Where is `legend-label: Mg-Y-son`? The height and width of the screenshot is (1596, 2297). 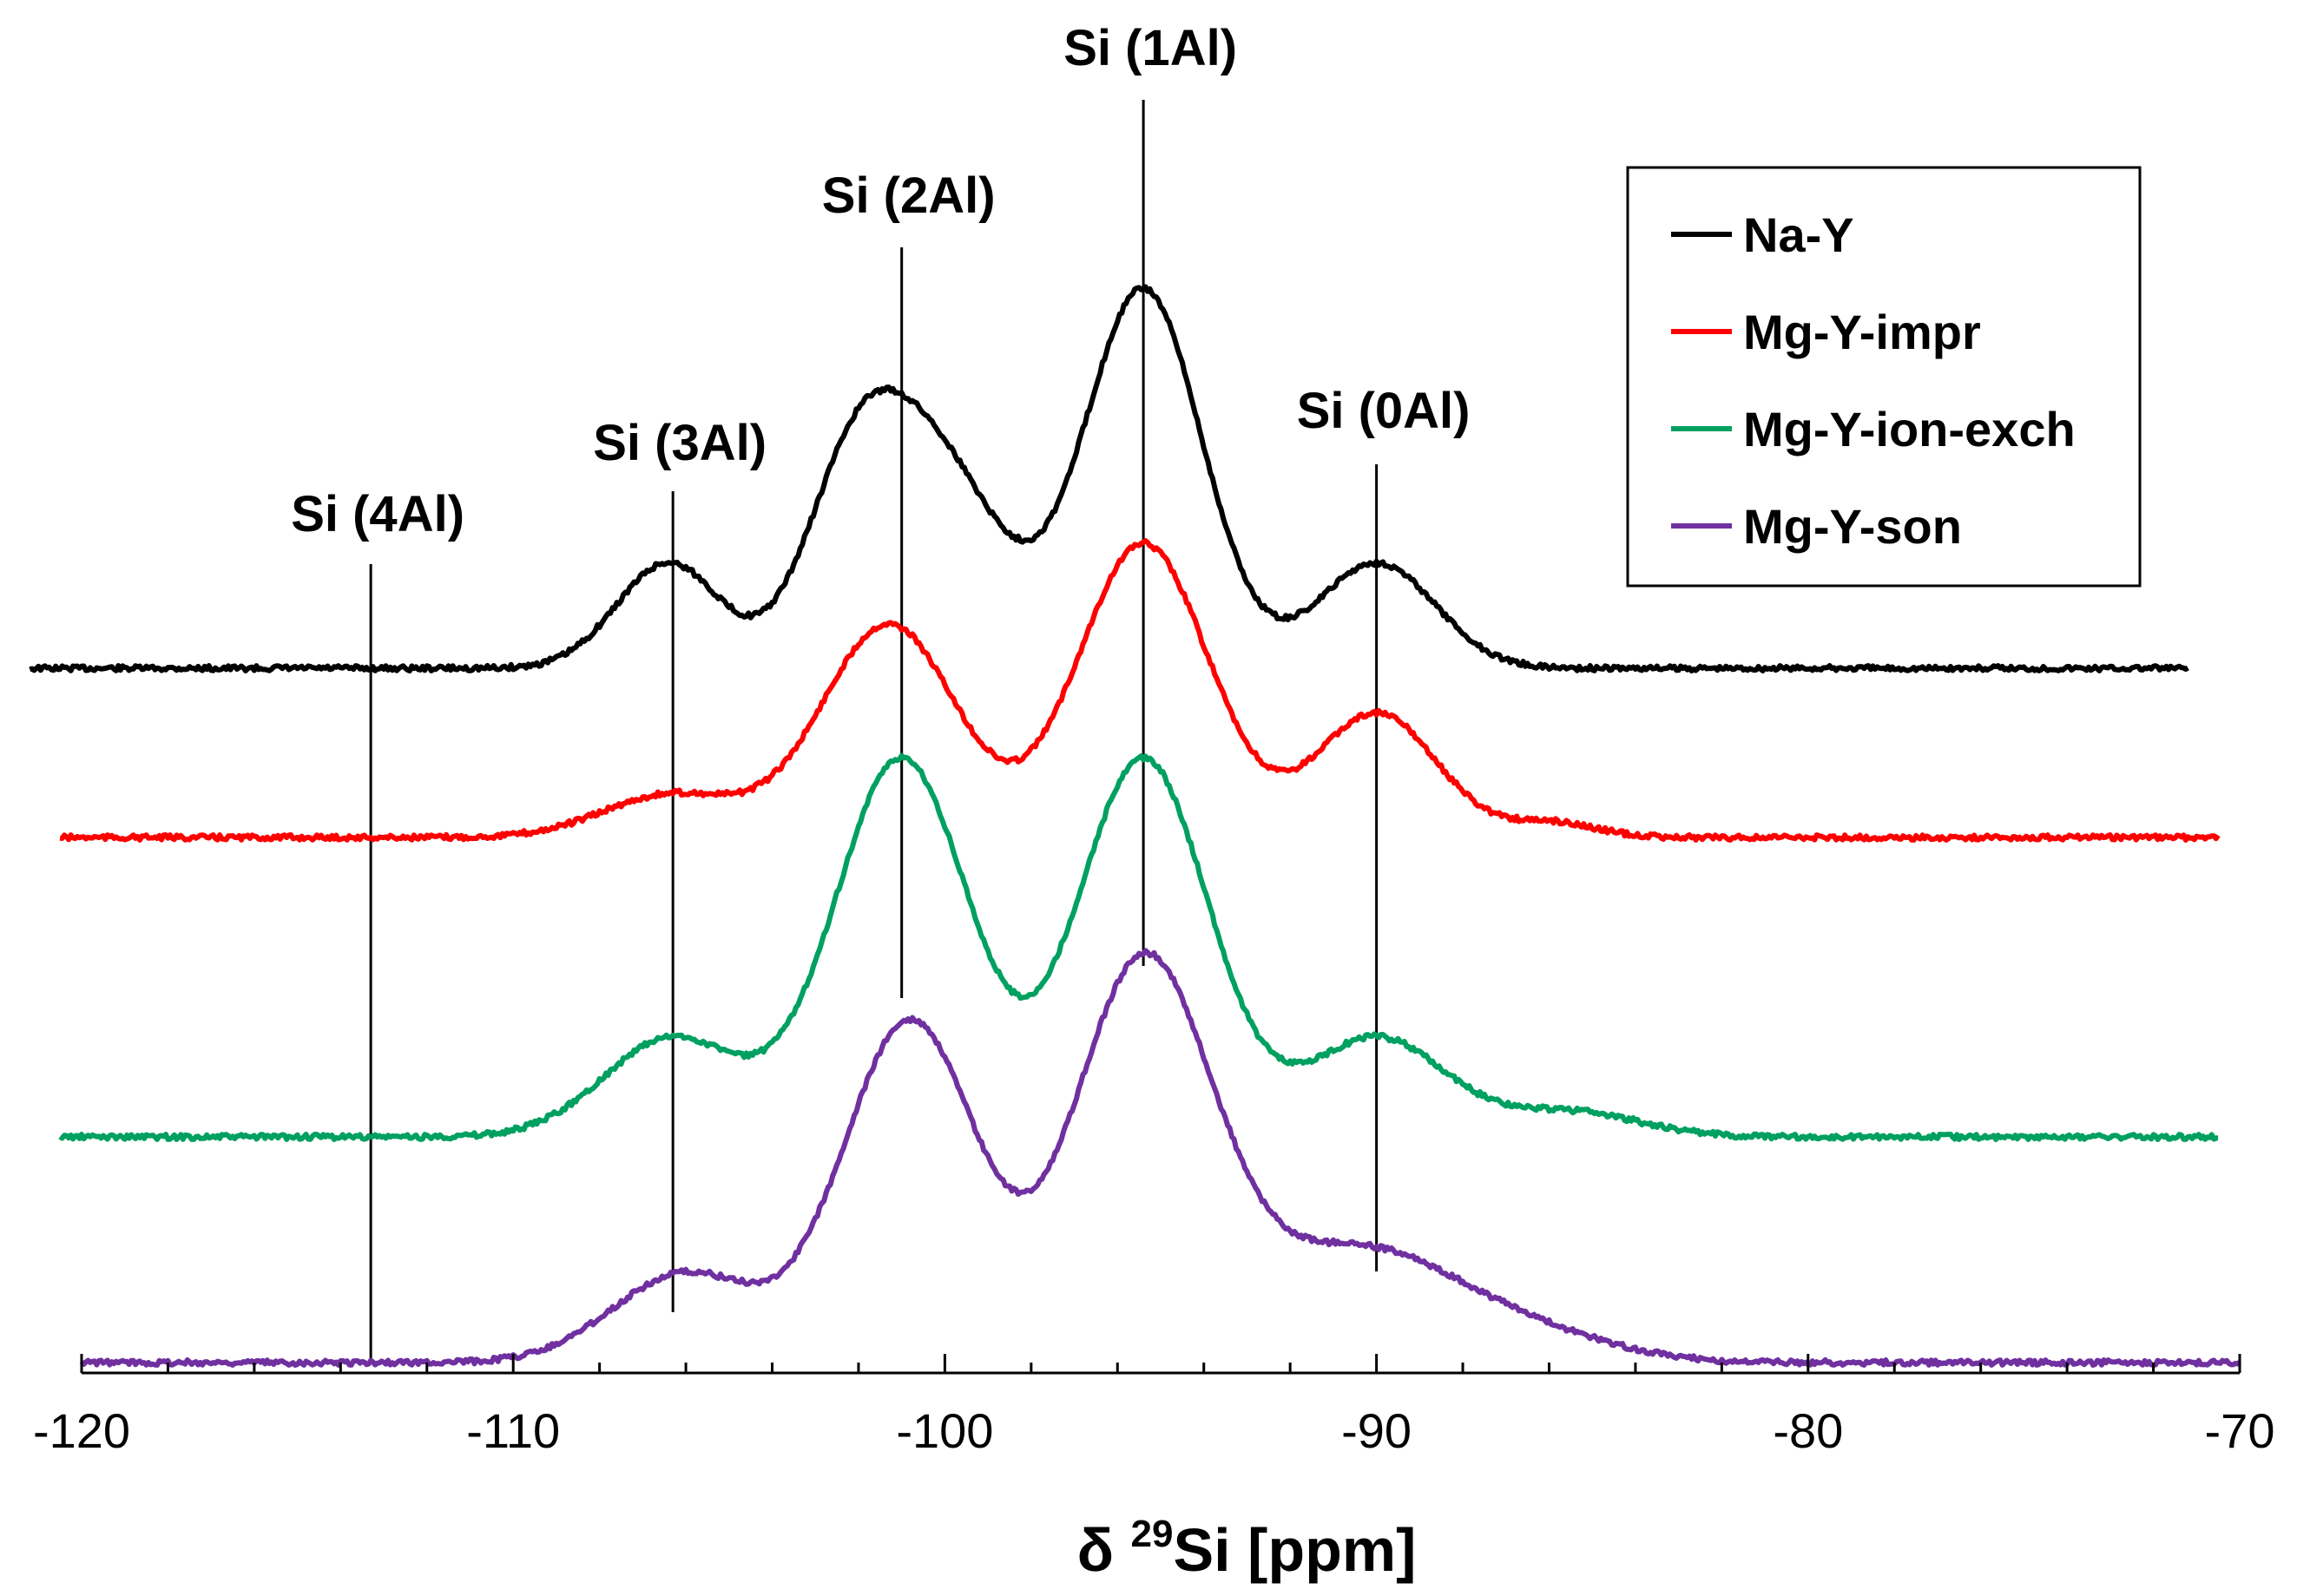 legend-label: Mg-Y-son is located at coordinates (1852, 526).